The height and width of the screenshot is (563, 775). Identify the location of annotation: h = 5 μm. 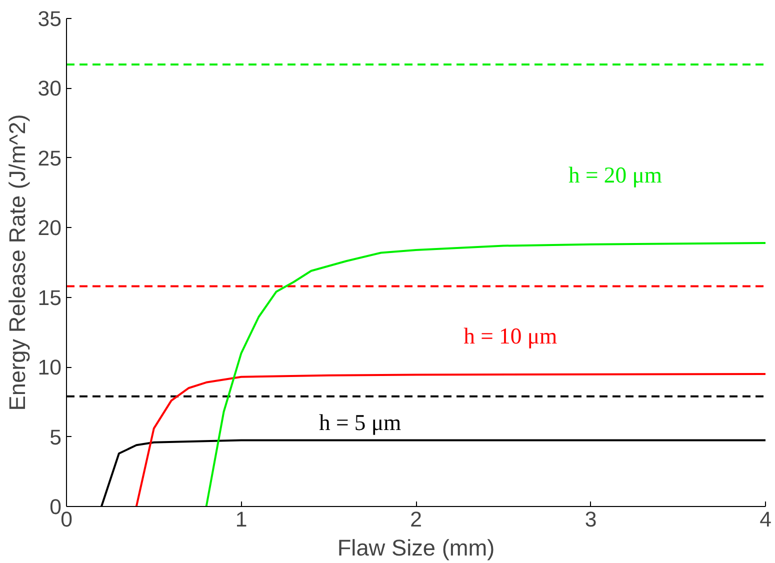
(360, 422).